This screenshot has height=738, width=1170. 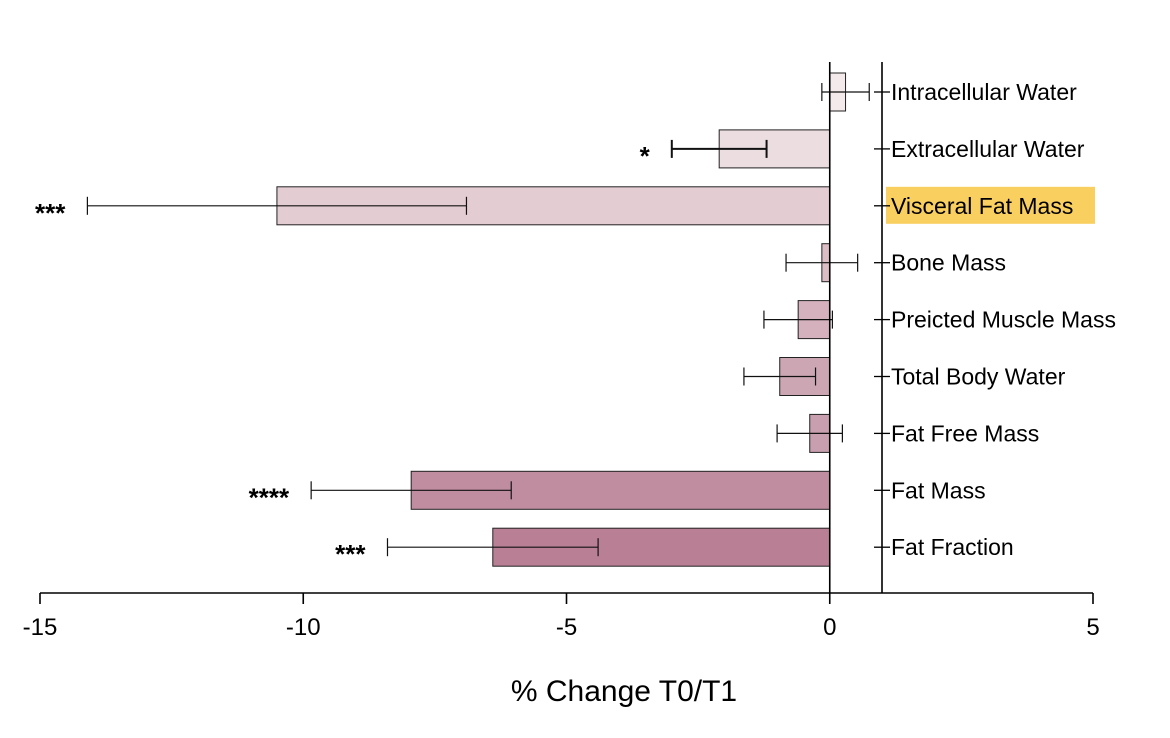 I want to click on category-label: Extracellular Water, so click(x=988, y=149).